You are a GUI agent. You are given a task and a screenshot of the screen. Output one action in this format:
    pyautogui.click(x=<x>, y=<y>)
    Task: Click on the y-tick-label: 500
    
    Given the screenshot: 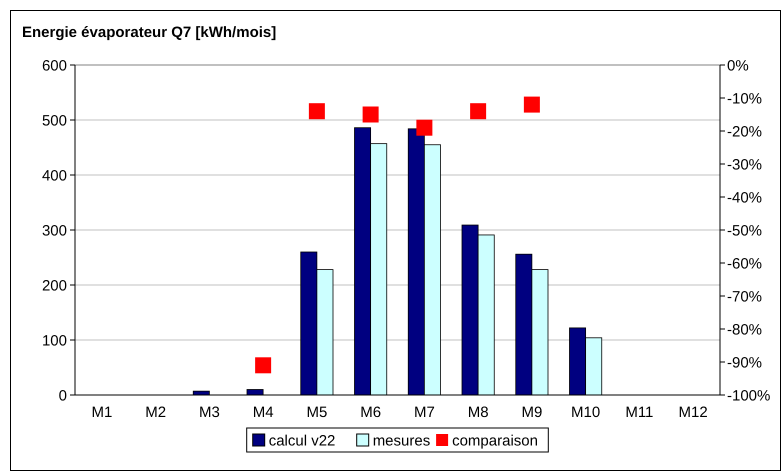 What is the action you would take?
    pyautogui.click(x=54, y=121)
    